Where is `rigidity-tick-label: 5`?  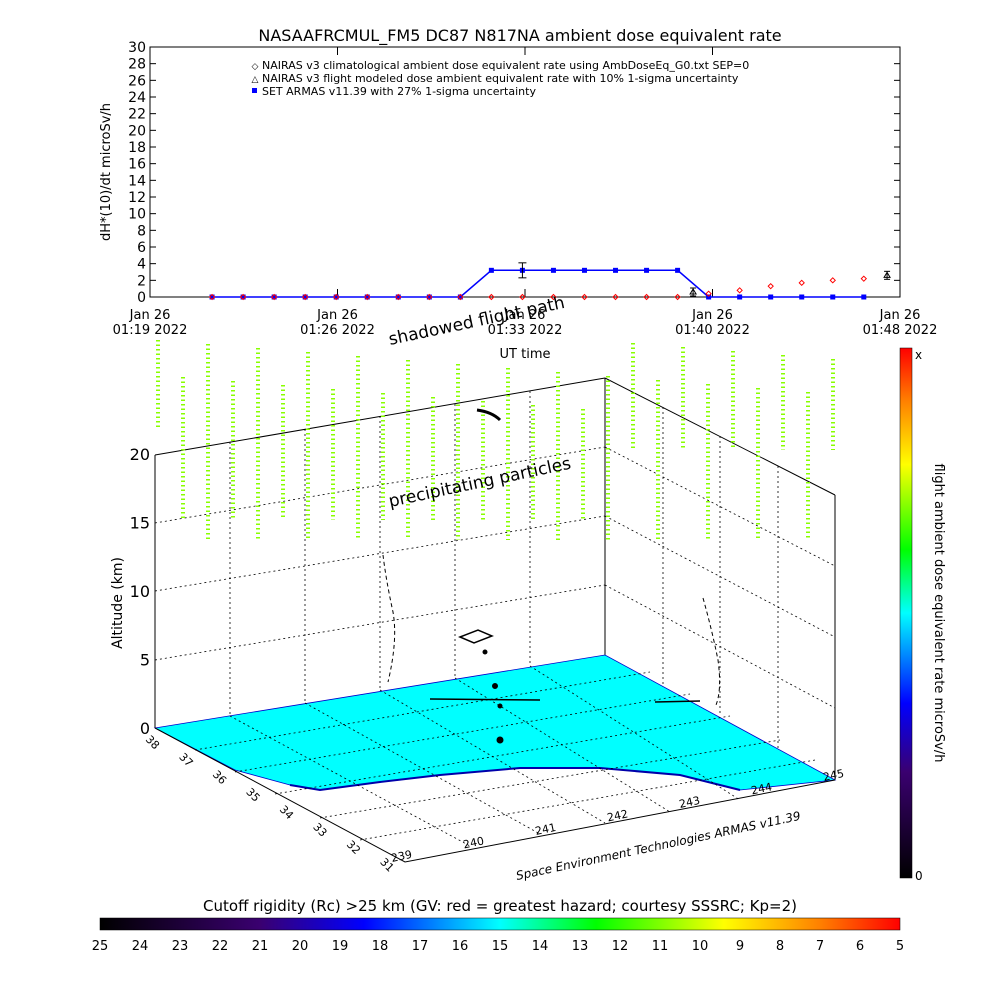 rigidity-tick-label: 5 is located at coordinates (900, 946).